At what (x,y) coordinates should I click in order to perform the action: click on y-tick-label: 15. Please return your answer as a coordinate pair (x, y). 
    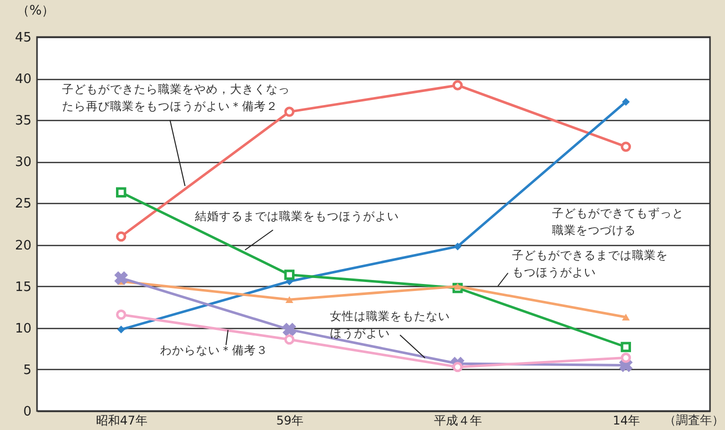
    Looking at the image, I should click on (23, 287).